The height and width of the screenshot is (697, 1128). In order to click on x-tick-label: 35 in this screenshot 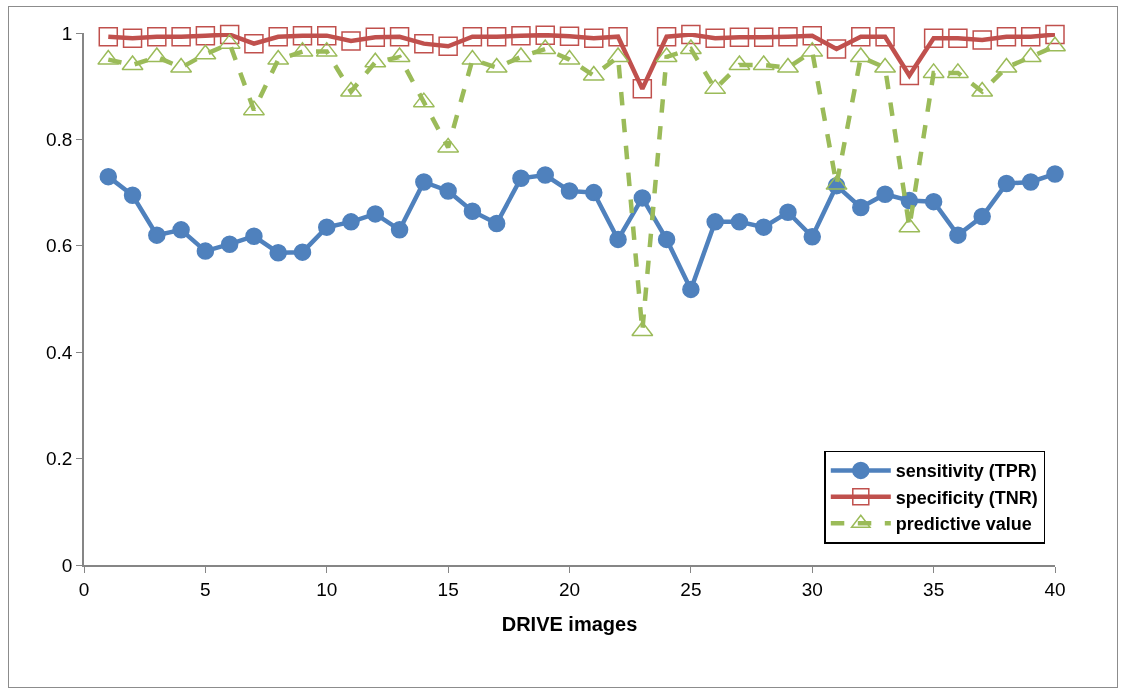, I will do `click(934, 589)`.